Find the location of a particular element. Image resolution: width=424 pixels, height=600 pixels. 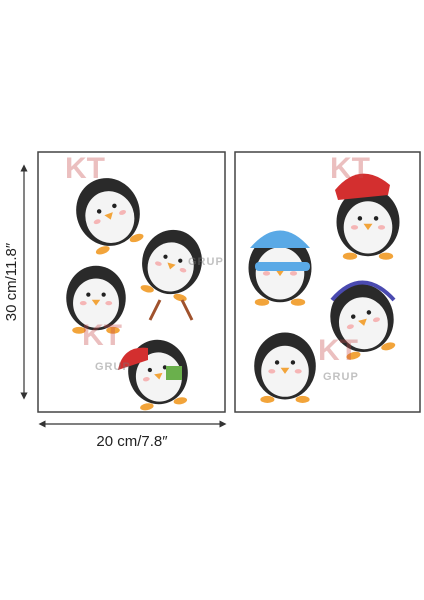

beanie is located at coordinates (280, 239).